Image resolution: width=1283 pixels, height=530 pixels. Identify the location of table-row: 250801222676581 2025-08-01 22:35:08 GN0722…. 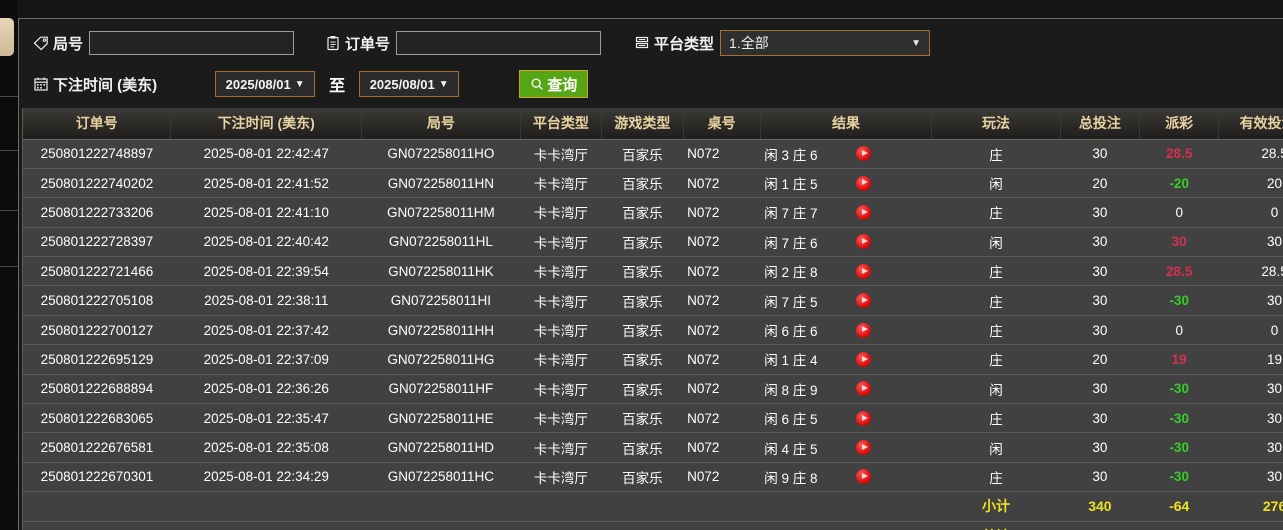
(653, 447).